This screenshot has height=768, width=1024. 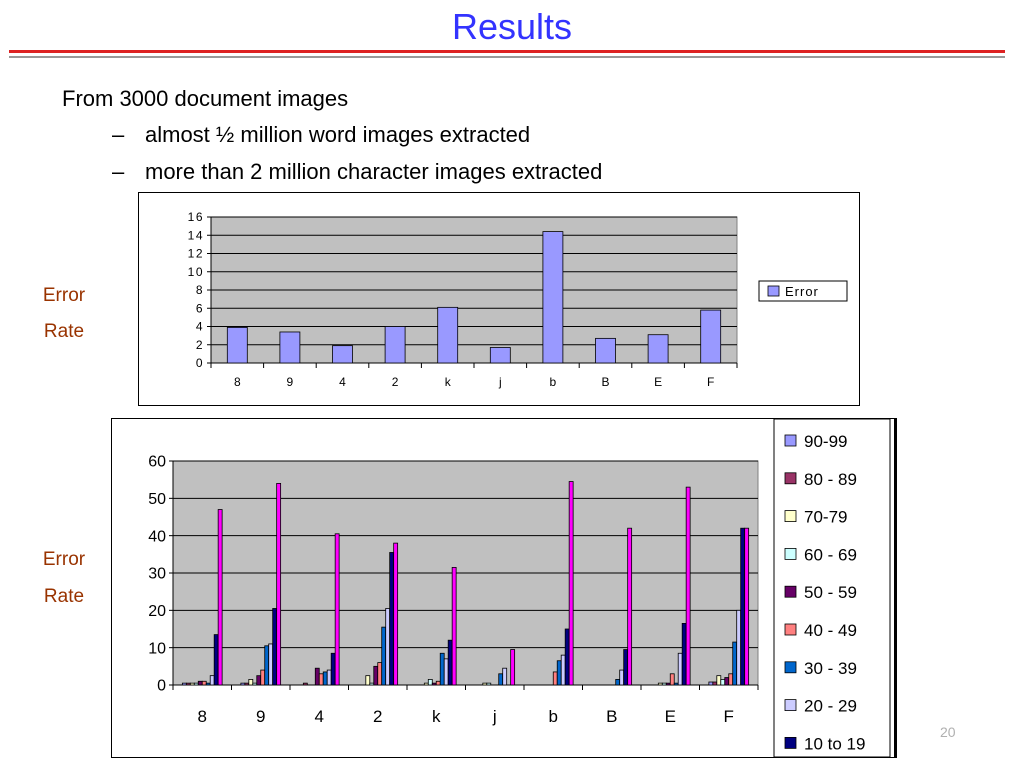 I want to click on y-tick-label: 6, so click(x=200, y=308).